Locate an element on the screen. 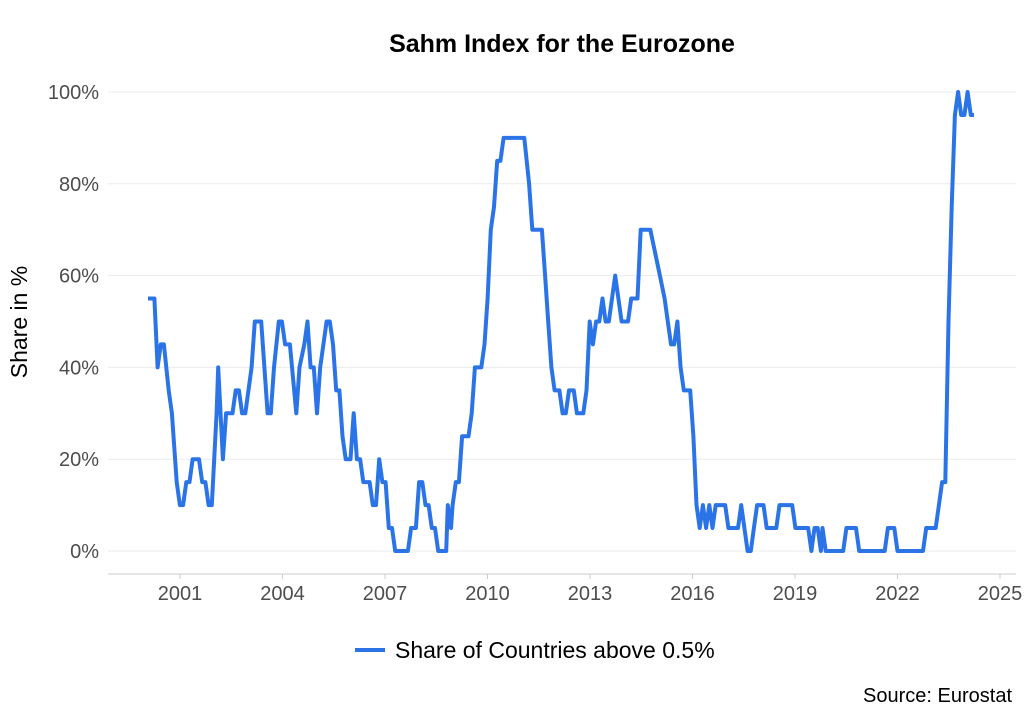 The image size is (1024, 717). y-tick-label: 0% is located at coordinates (84, 552).